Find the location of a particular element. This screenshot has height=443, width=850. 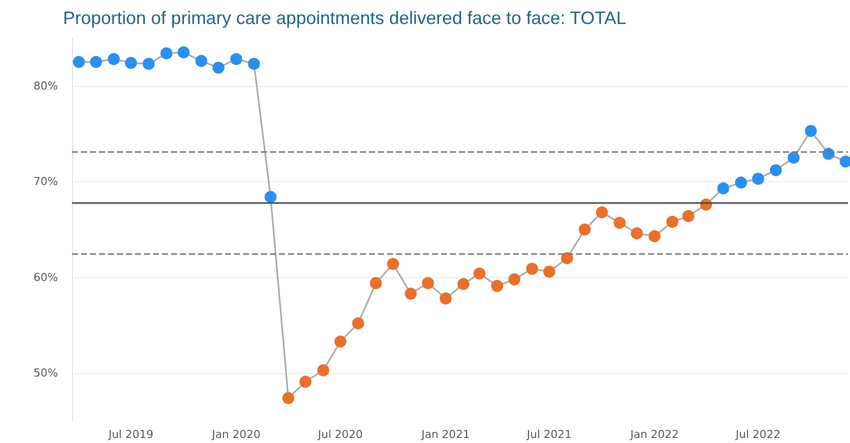

chart-title: Proportion of primary care appointments delivered face to face: TOTAL is located at coordinates (344, 18).